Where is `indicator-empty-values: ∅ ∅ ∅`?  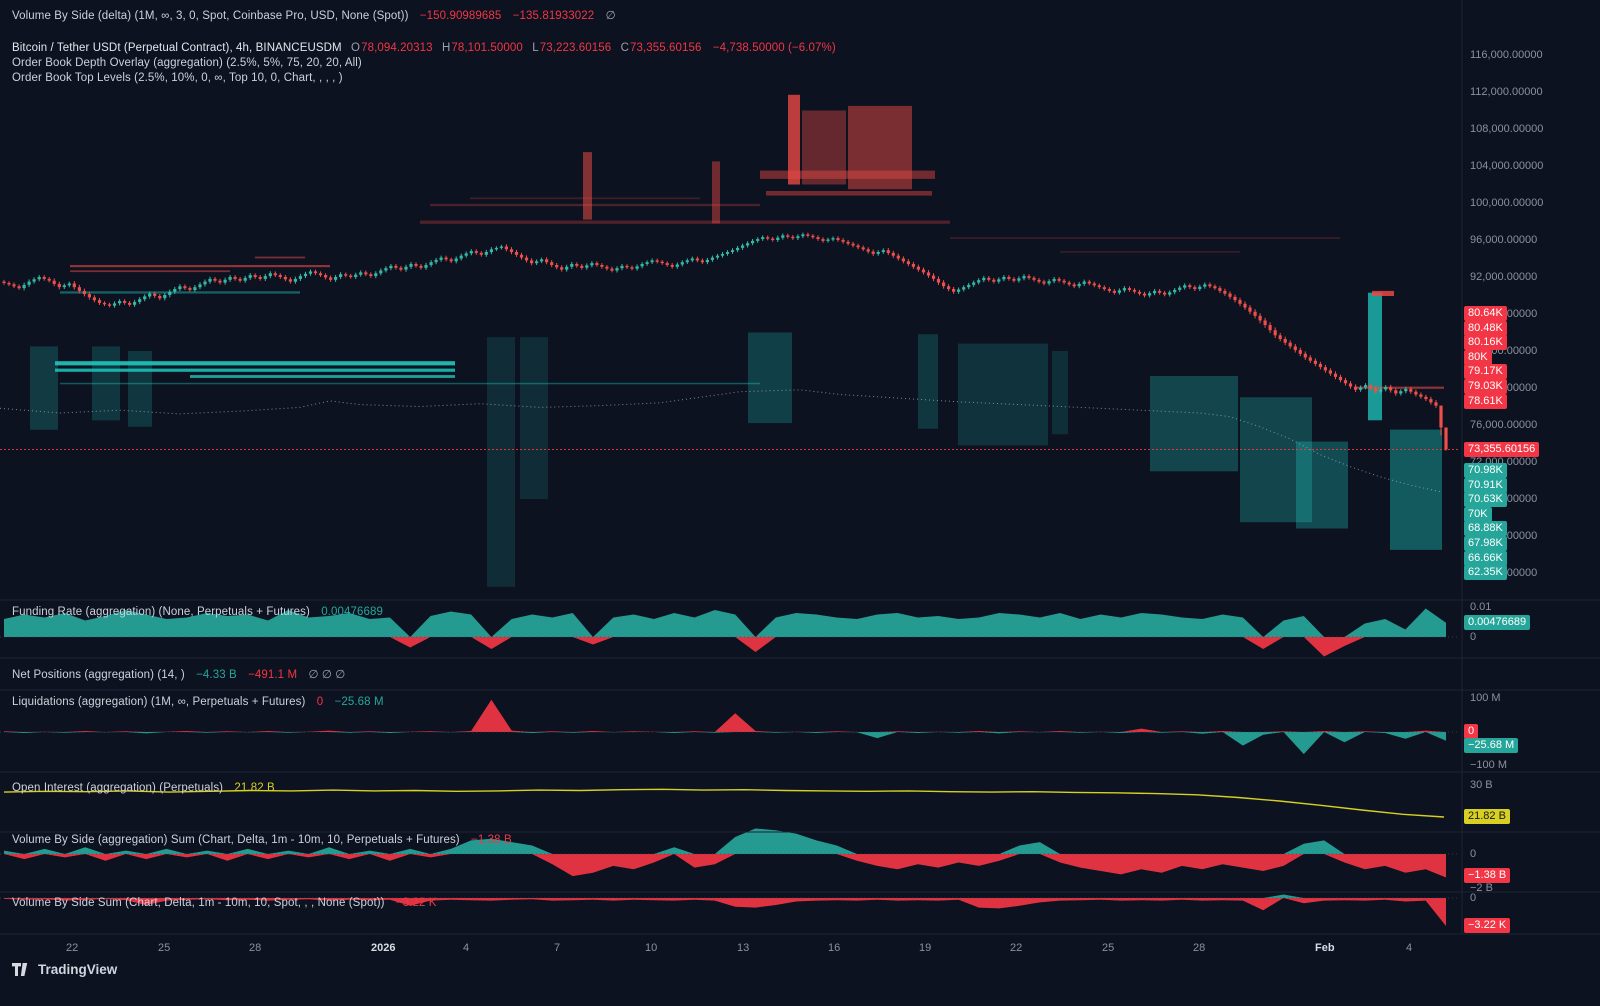
indicator-empty-values: ∅ ∅ ∅ is located at coordinates (327, 675).